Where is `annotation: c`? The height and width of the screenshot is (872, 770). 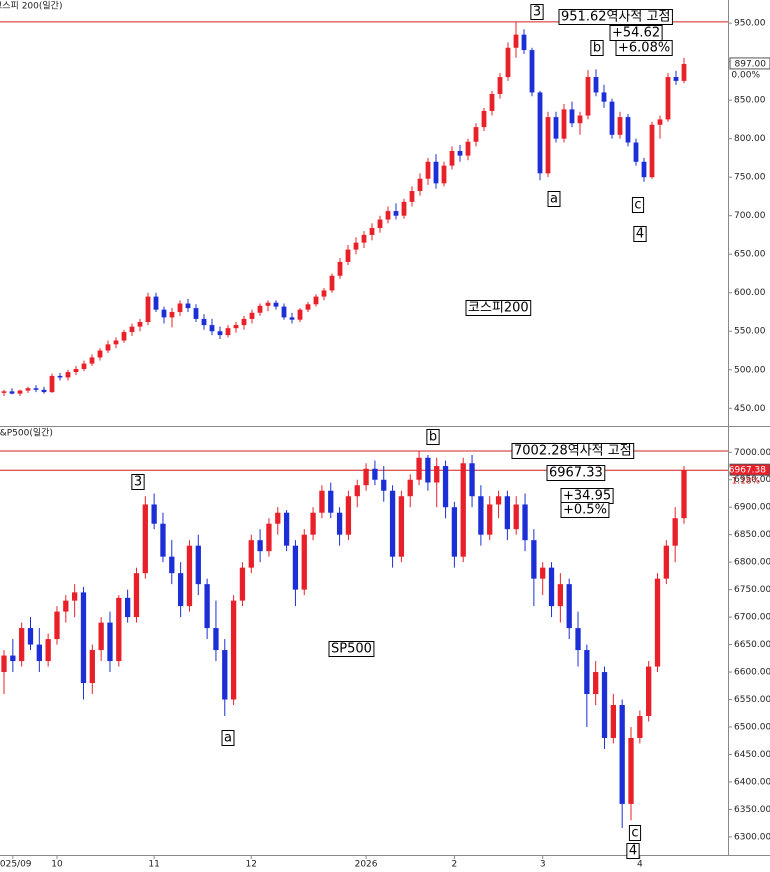 annotation: c is located at coordinates (637, 205).